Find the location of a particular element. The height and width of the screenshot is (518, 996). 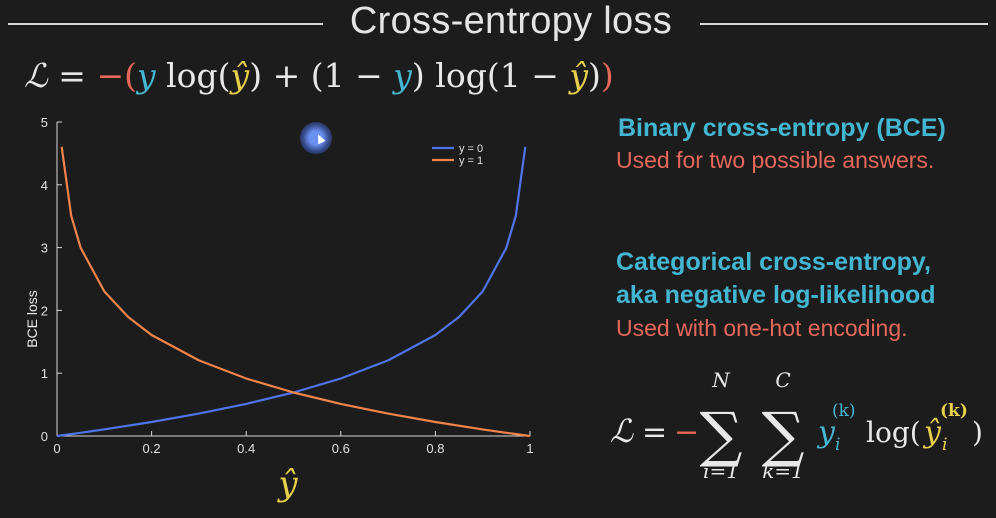

legend-label: y = 0 is located at coordinates (471, 149).